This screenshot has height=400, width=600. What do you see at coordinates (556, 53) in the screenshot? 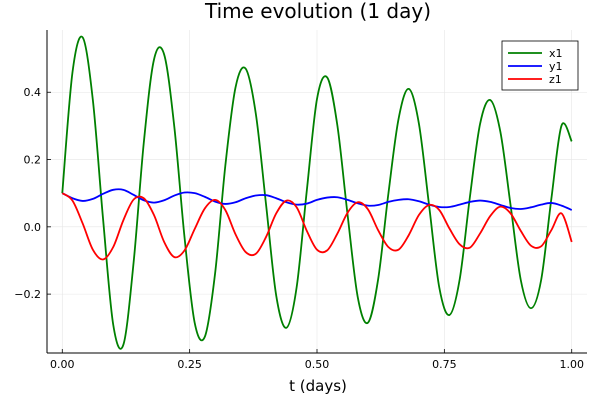
I see `legend-label-x1: x1` at bounding box center [556, 53].